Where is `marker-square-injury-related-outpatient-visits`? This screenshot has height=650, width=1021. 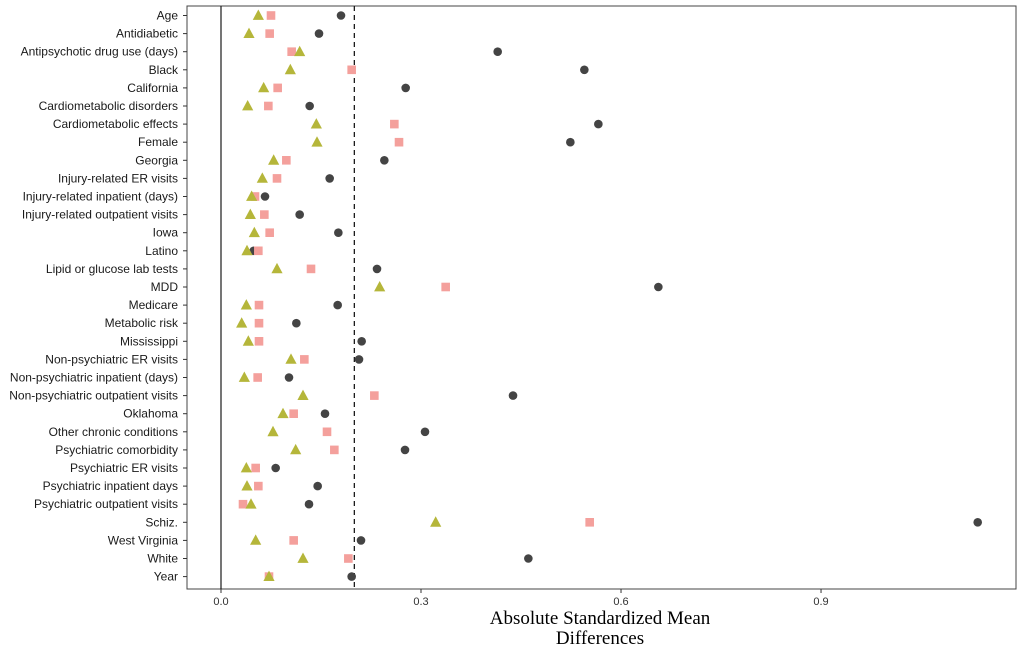 marker-square-injury-related-outpatient-visits is located at coordinates (264, 214).